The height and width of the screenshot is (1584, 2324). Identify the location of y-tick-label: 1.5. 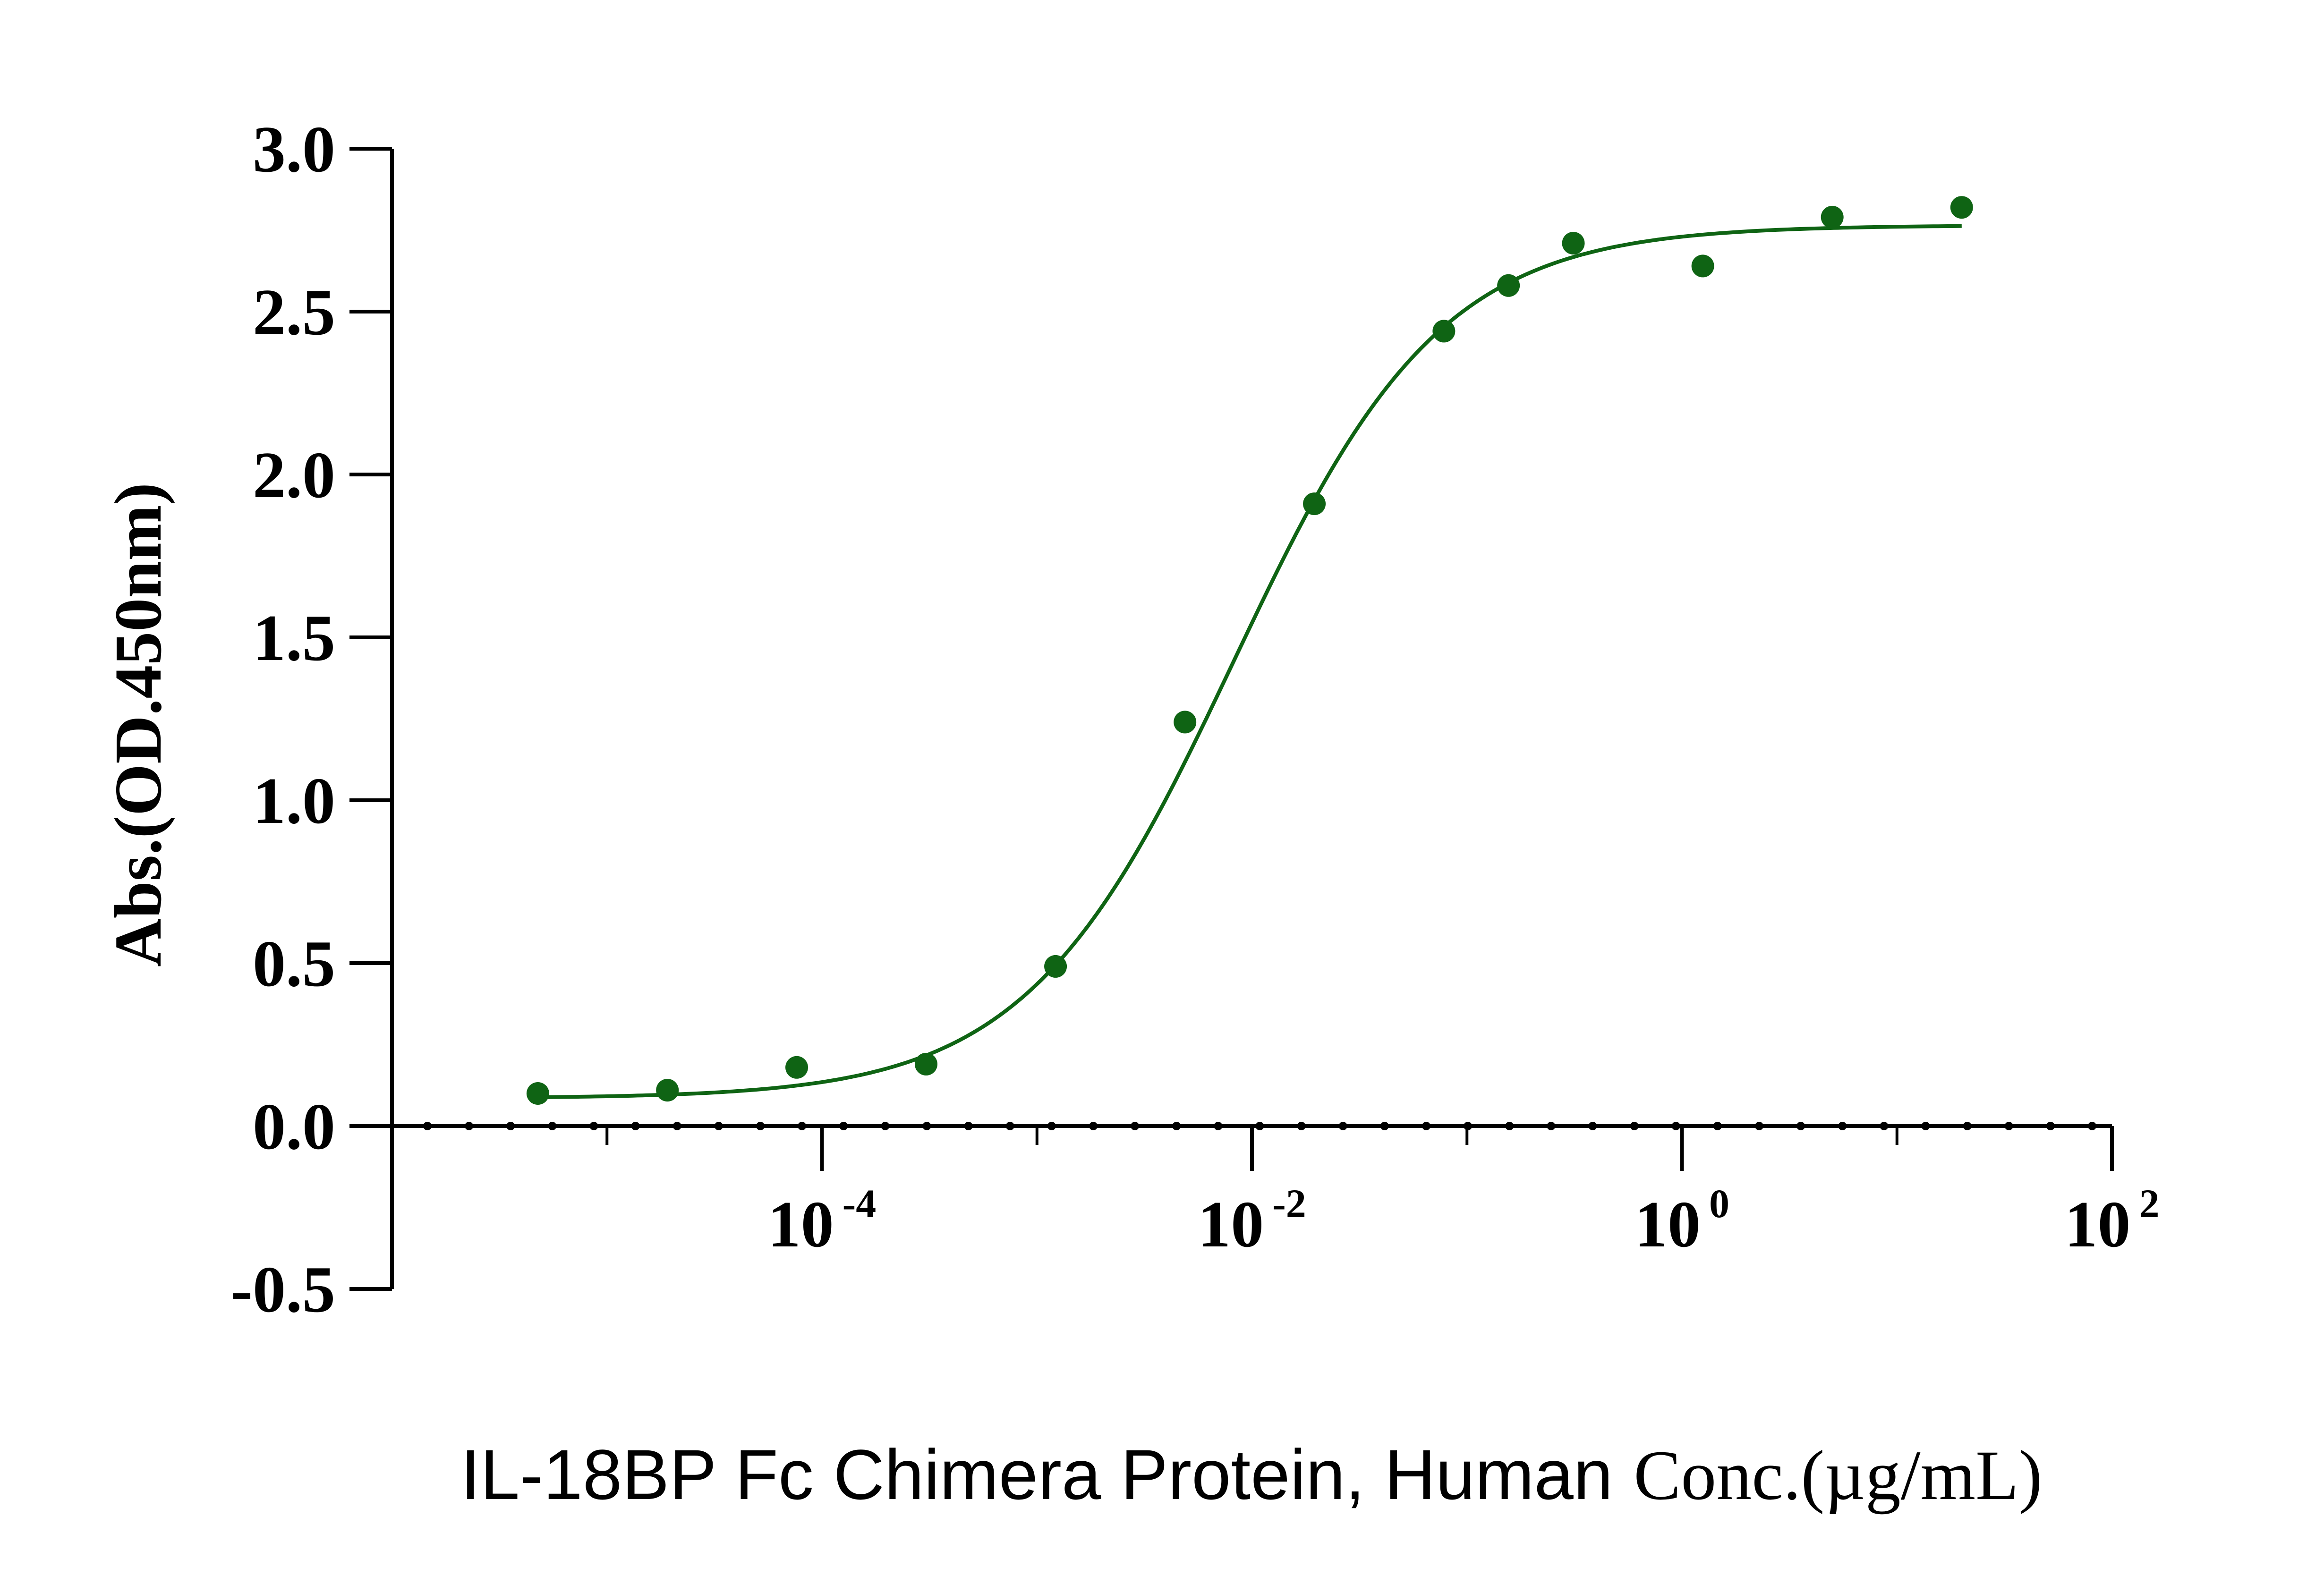
(294, 638).